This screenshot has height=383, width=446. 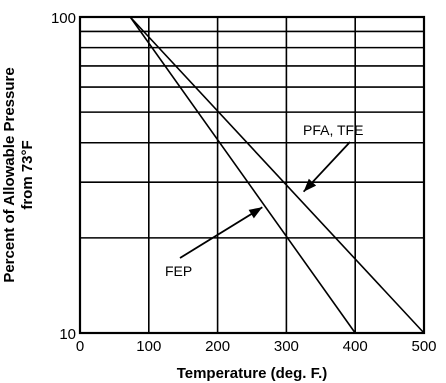 What do you see at coordinates (63, 18) in the screenshot?
I see `y-tick-label: 100` at bounding box center [63, 18].